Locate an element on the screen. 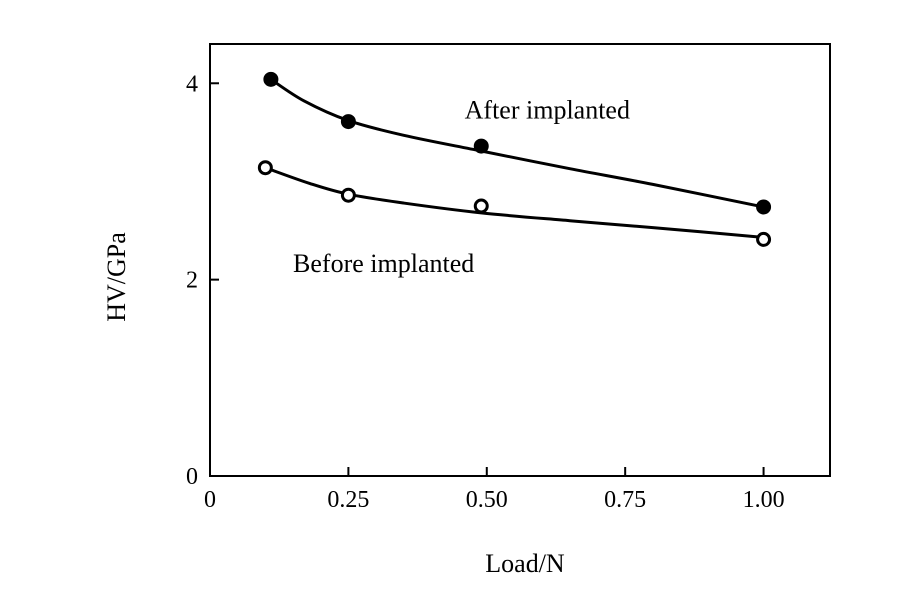 The width and height of the screenshot is (913, 602). y-tick-label: 2 is located at coordinates (192, 281).